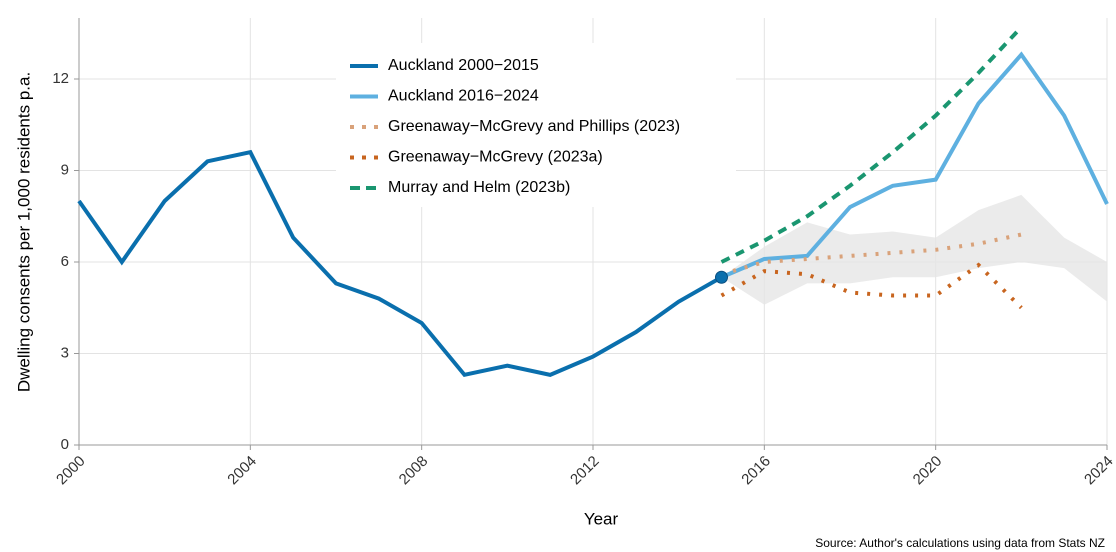  What do you see at coordinates (601, 518) in the screenshot?
I see `x-axis-label: Year` at bounding box center [601, 518].